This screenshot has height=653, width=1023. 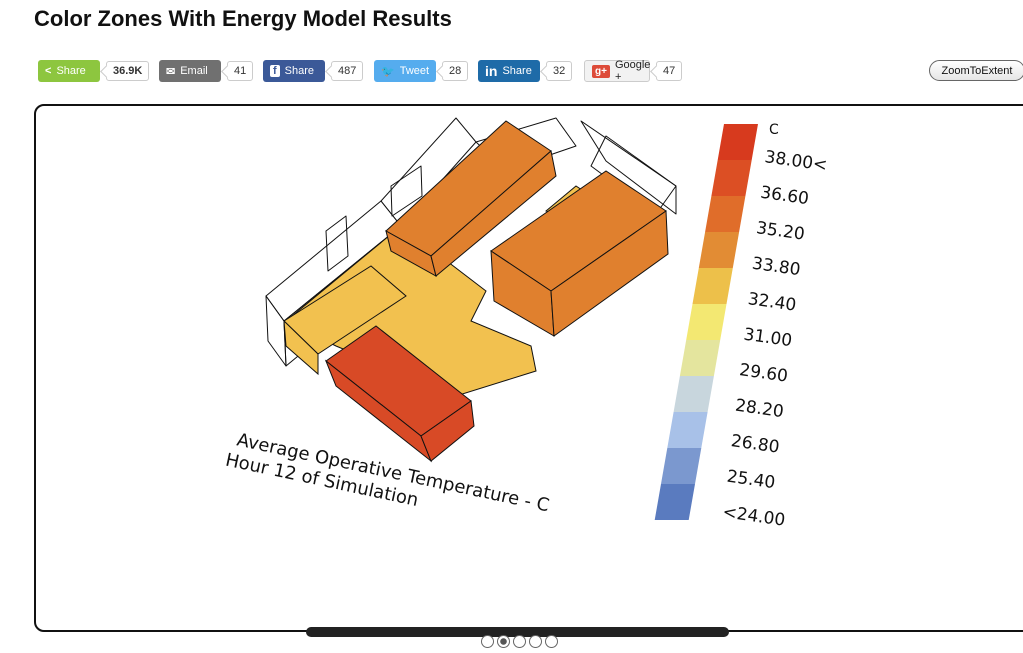 I want to click on linkedin-label: Share, so click(x=517, y=71).